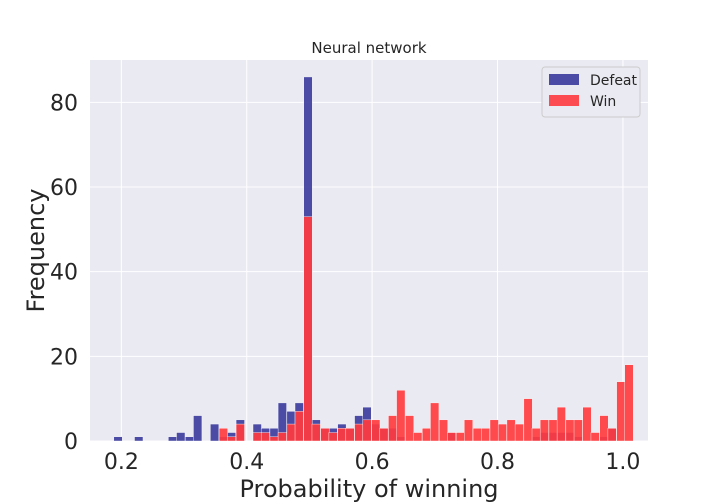 This screenshot has height=504, width=720. Describe the element at coordinates (246, 462) in the screenshot. I see `x-tick-label: 0.4` at that location.